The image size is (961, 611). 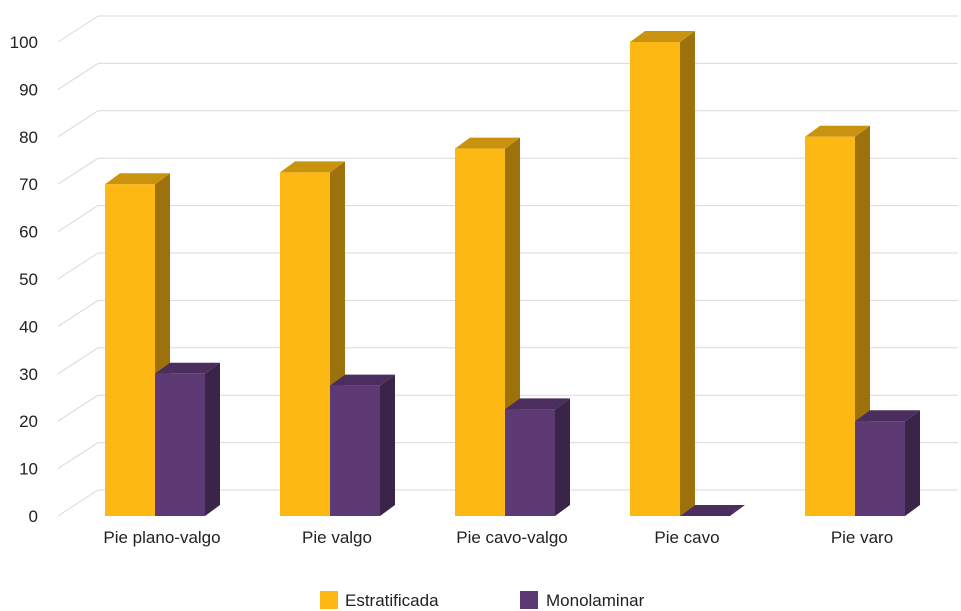 What do you see at coordinates (529, 600) in the screenshot?
I see `legend-swatch-monolaminar` at bounding box center [529, 600].